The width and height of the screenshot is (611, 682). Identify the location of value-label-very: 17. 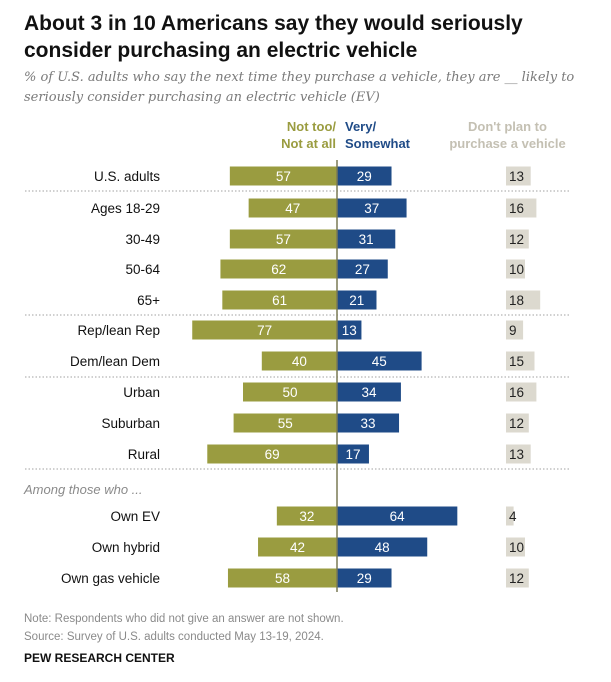
(352, 454).